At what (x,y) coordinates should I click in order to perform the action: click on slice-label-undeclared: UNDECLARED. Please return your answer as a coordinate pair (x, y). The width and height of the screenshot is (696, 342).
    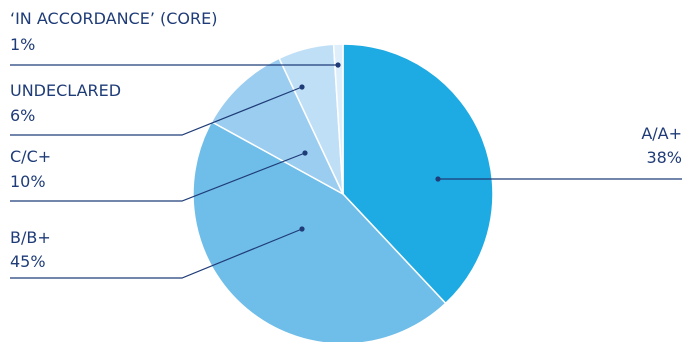
    Looking at the image, I should click on (65, 90).